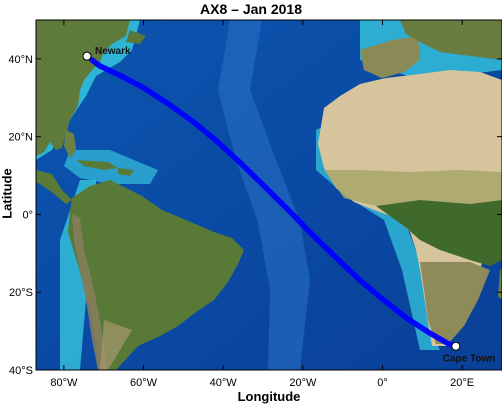  What do you see at coordinates (390, 57) in the screenshot?
I see `iberia-land` at bounding box center [390, 57].